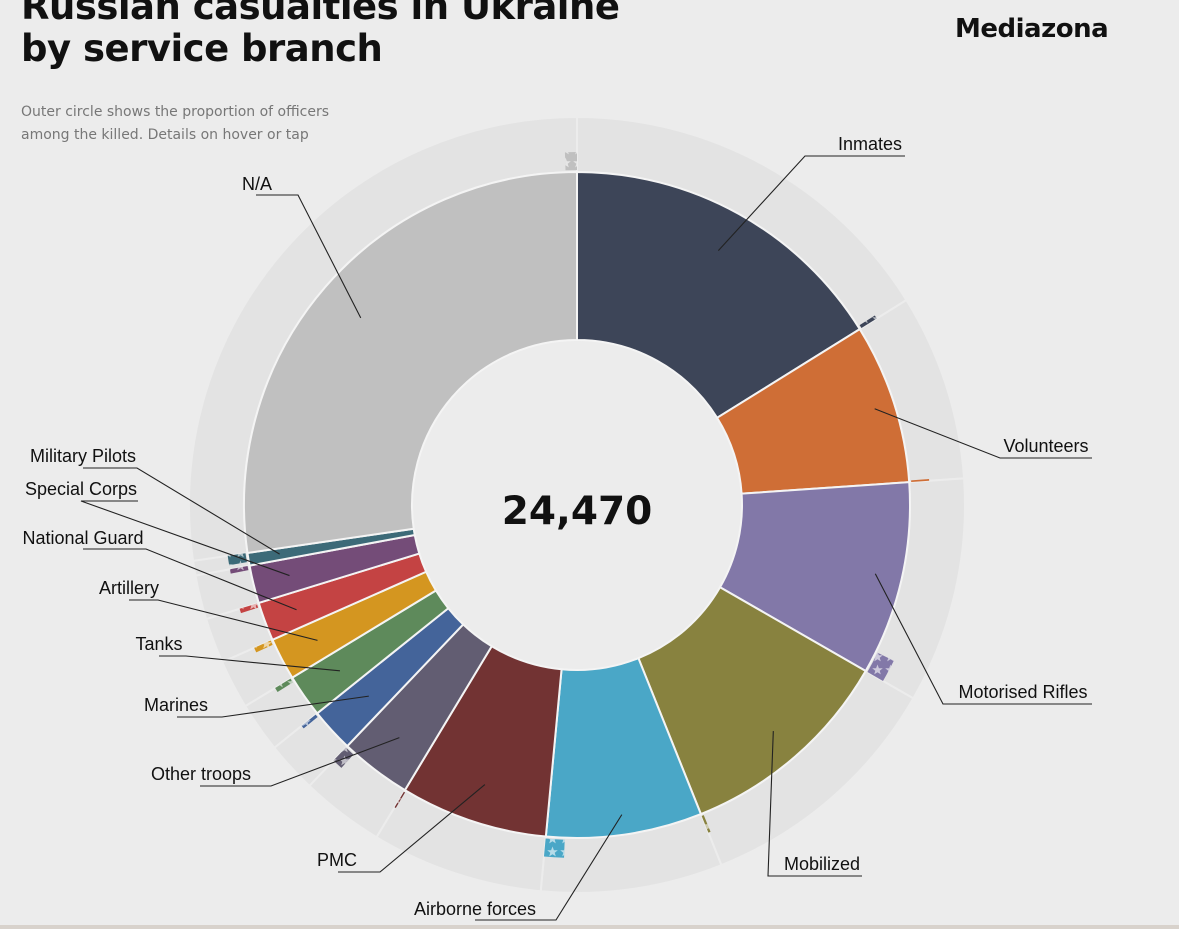  Describe the element at coordinates (920, 481) in the screenshot. I see `officer-arc-volunteers` at that location.